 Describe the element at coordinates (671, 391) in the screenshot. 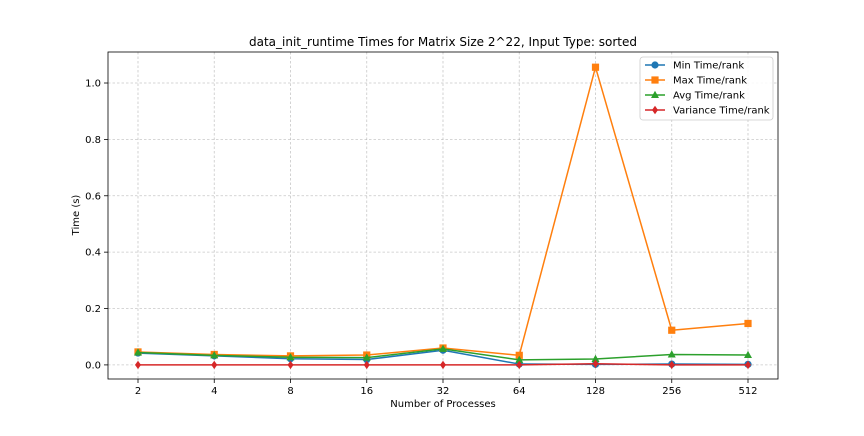

I see `x-tick-label: 256` at that location.